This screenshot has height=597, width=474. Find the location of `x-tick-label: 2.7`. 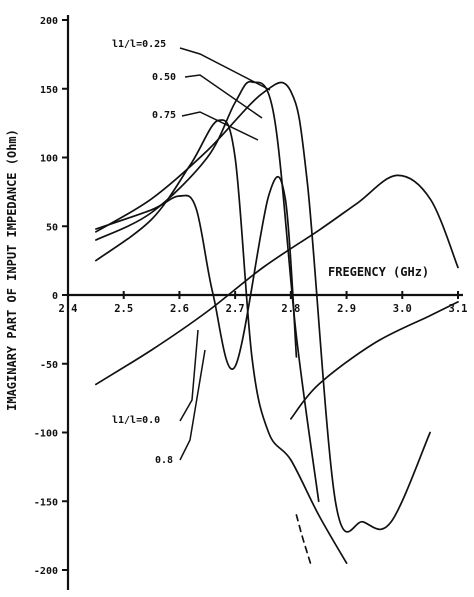

x-tick-label: 2.7 is located at coordinates (235, 309).